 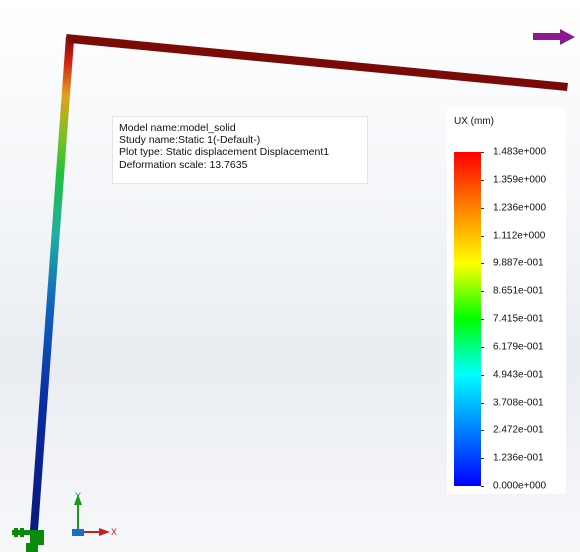 I want to click on fixed-support-icon, so click(x=28, y=540).